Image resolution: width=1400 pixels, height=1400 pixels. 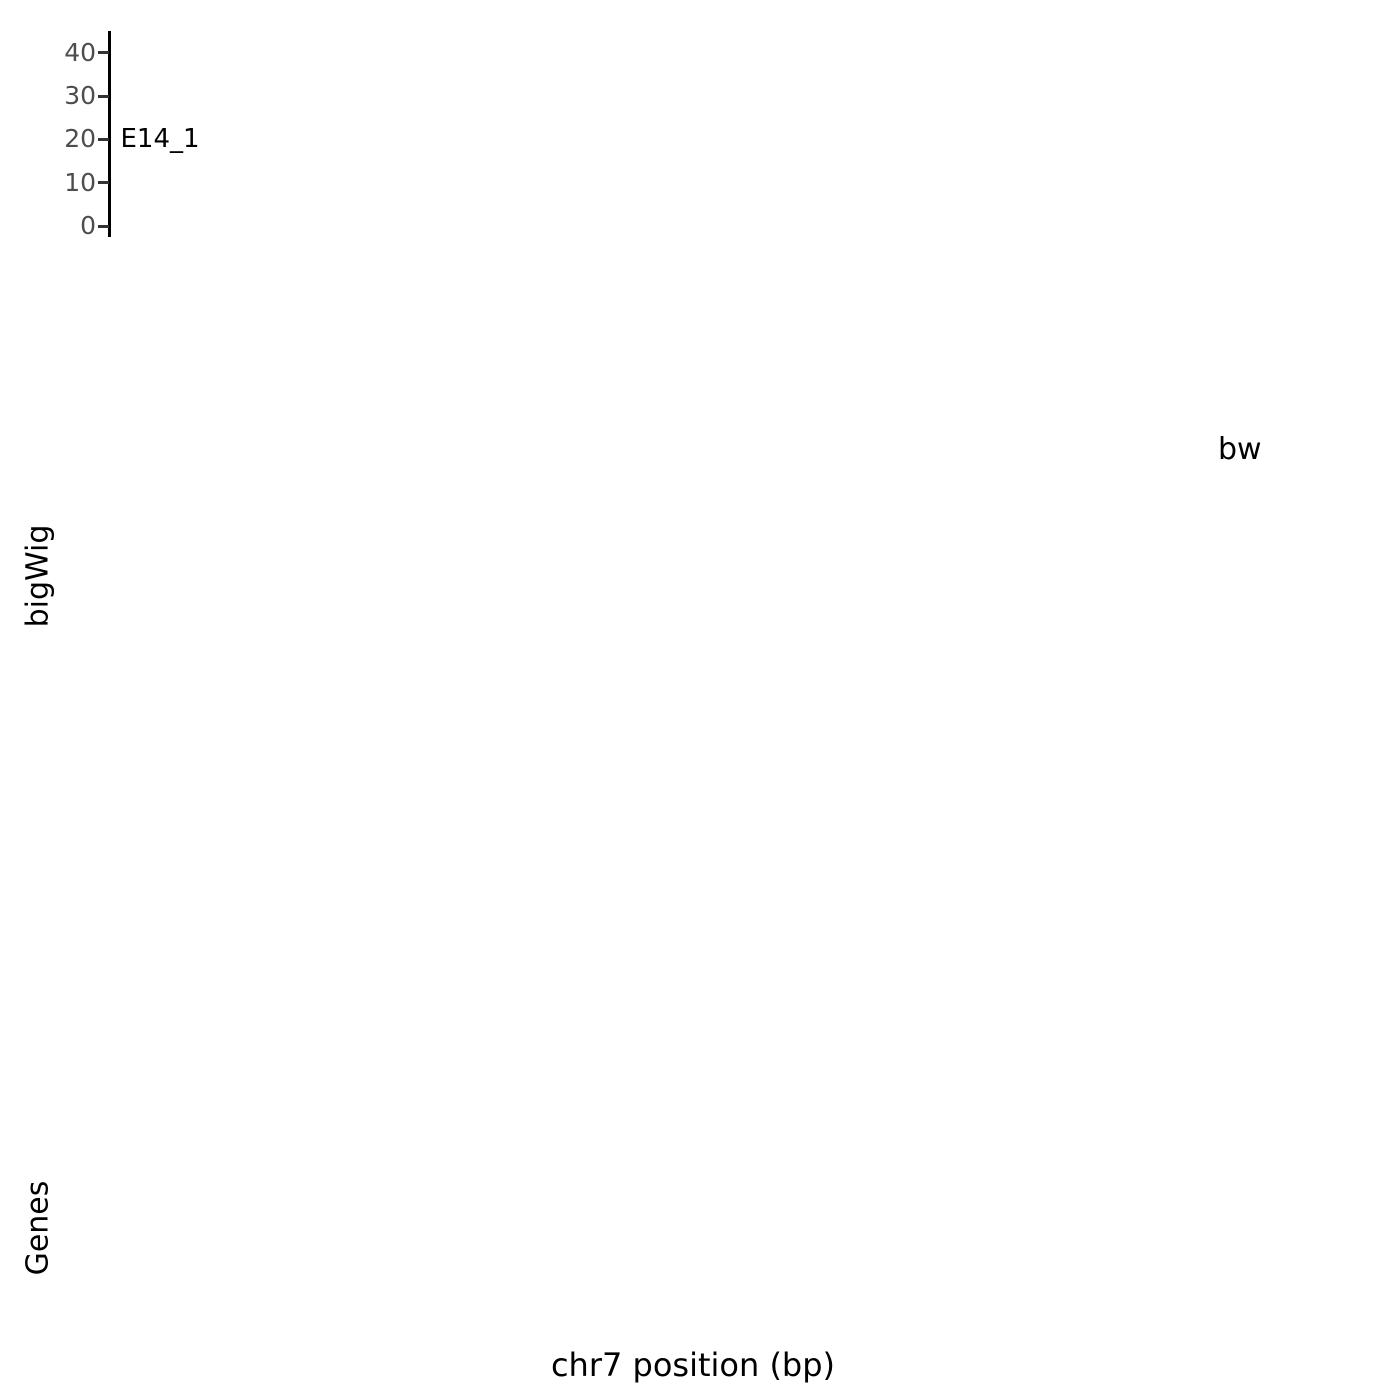 I want to click on y-tick-label: 40, so click(x=80, y=52).